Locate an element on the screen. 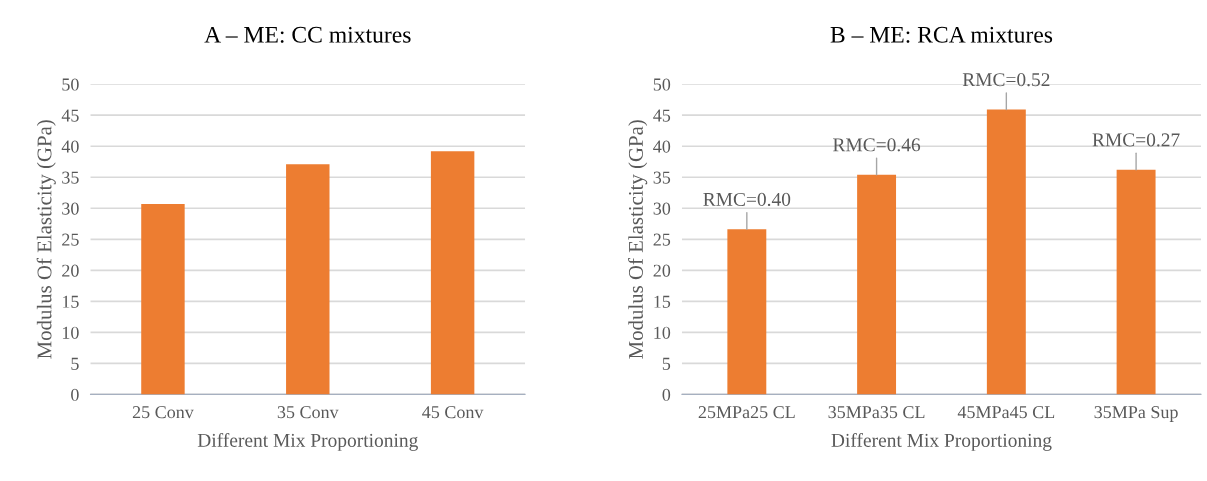 Image resolution: width=1207 pixels, height=481 pixels. x-tick-label: 25MPa25 CL is located at coordinates (746, 412).